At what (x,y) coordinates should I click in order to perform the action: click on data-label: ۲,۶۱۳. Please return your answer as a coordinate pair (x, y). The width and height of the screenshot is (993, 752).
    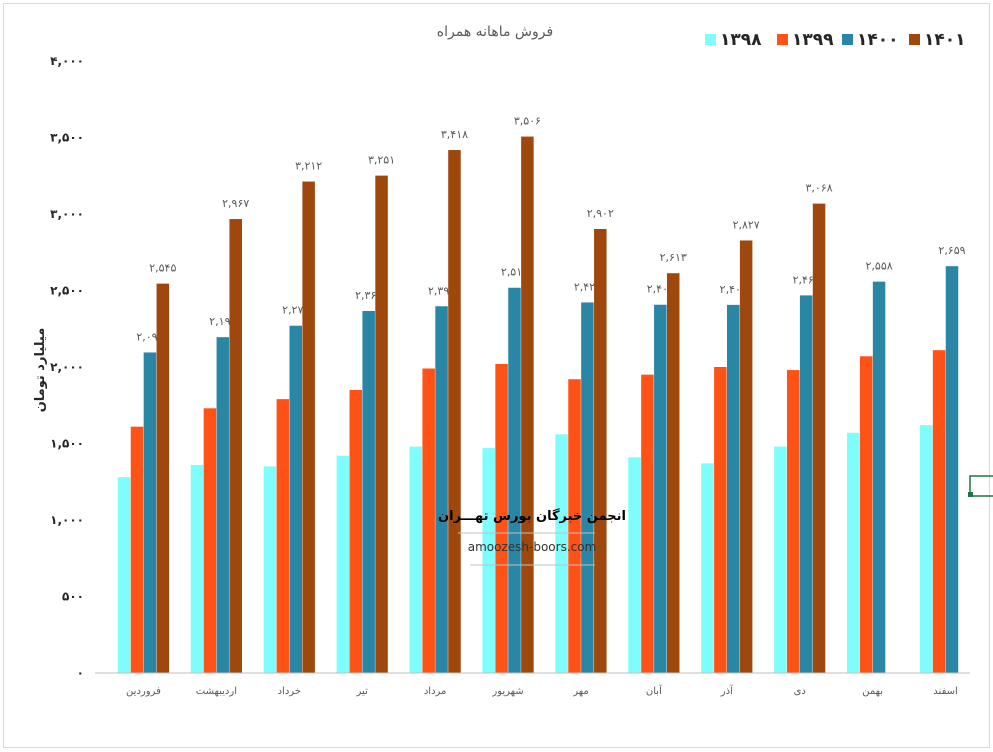
    Looking at the image, I should click on (673, 257).